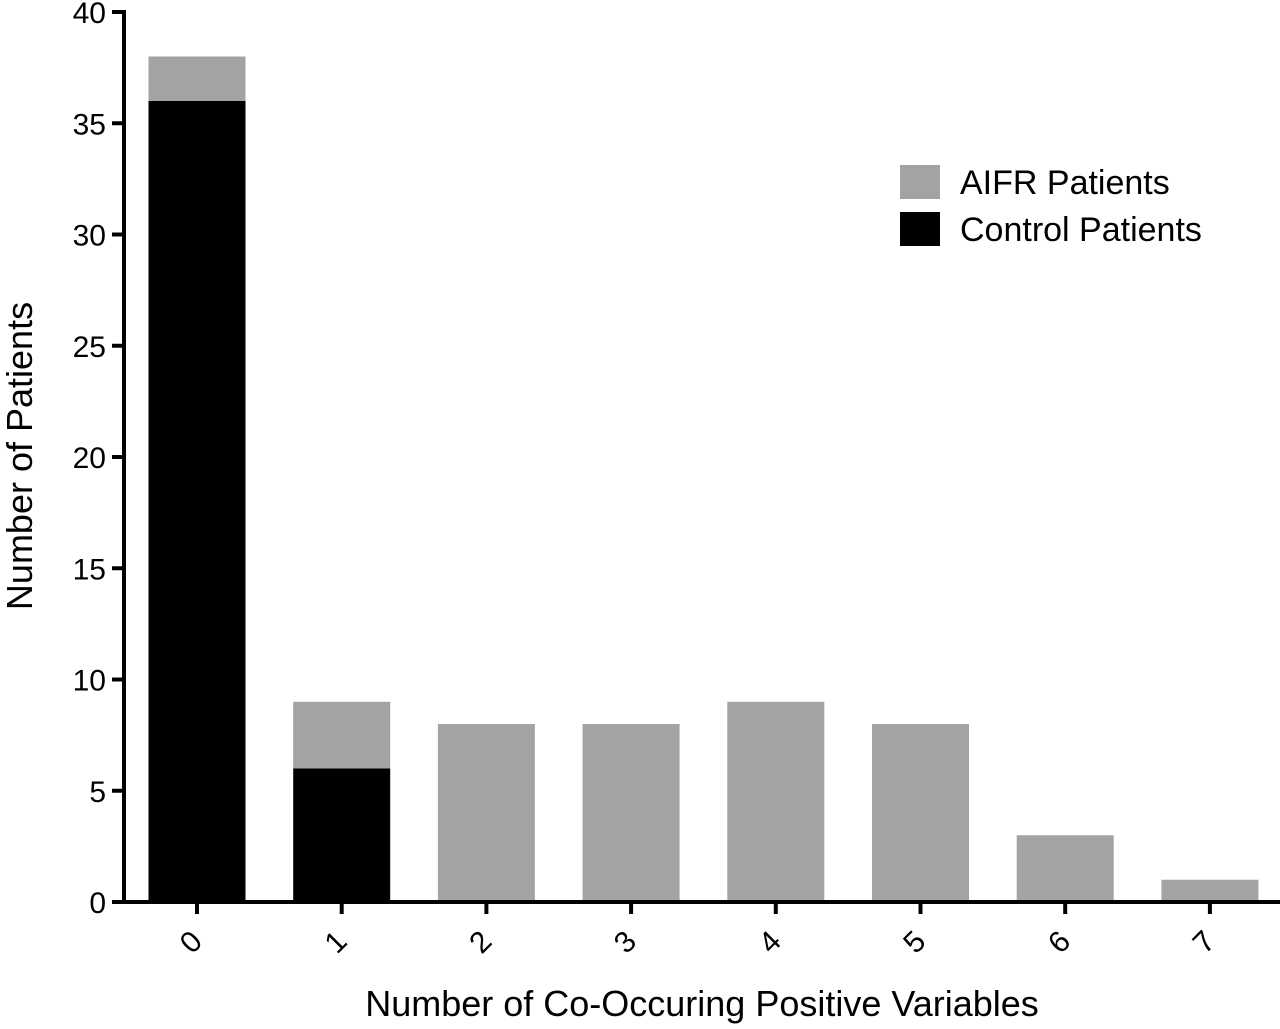  What do you see at coordinates (1051, 206) in the screenshot?
I see `legend: AIFR Patients Control Patients` at bounding box center [1051, 206].